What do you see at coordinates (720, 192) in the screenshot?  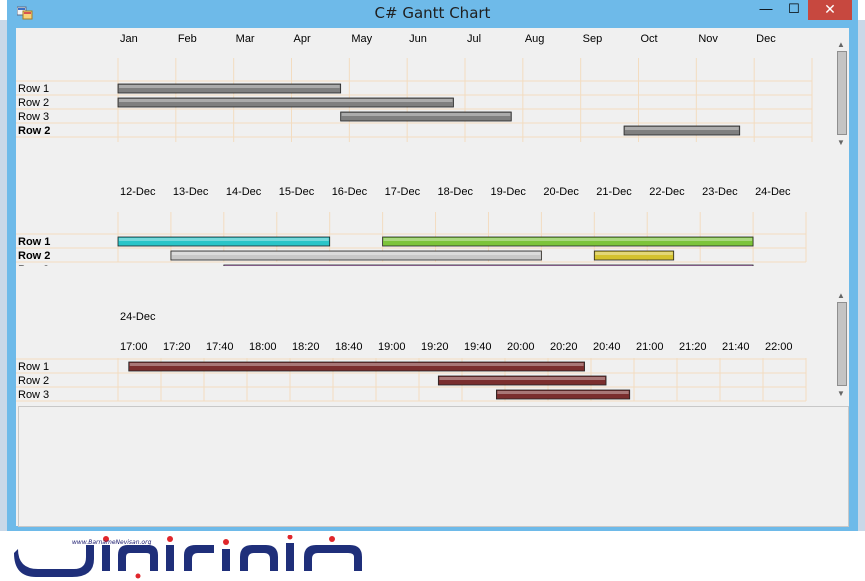 I see `axis-tick-label: 23-Dec` at bounding box center [720, 192].